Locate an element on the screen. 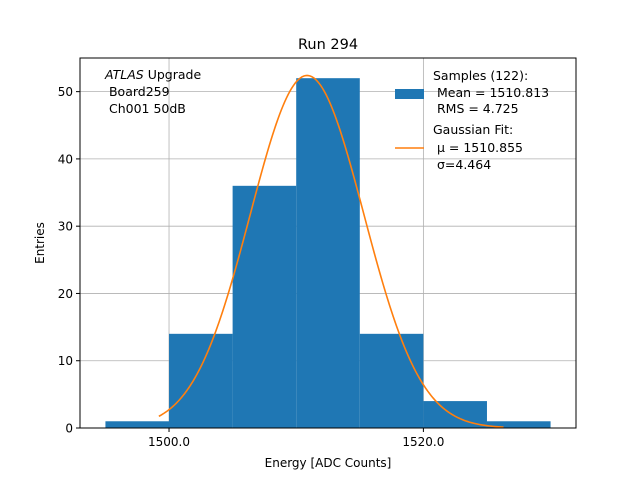 The width and height of the screenshot is (640, 480). legend-hist-line-2: Mean = 1510.813 is located at coordinates (491, 92).